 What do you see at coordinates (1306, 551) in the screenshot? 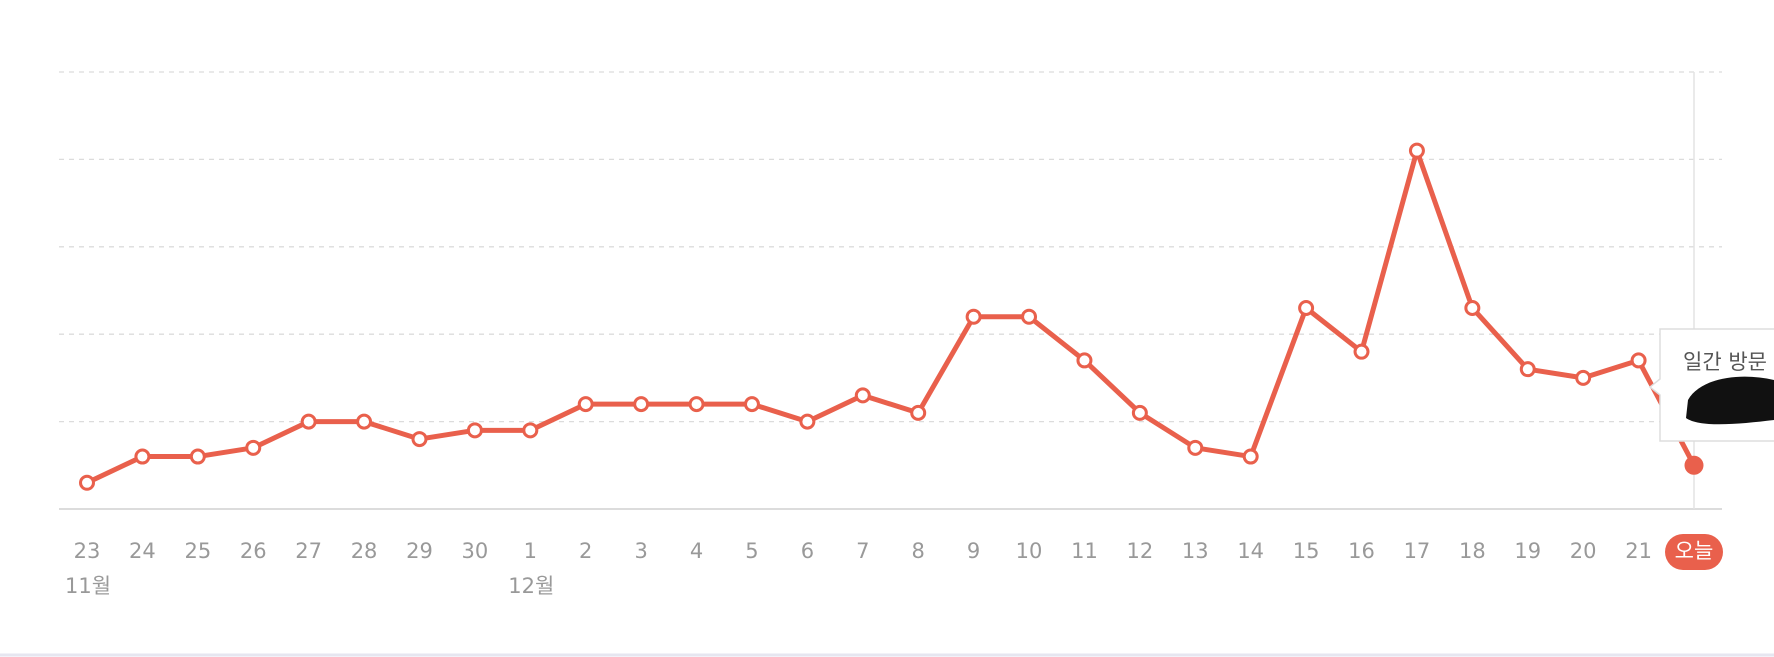
I see `x-tick-label: 15` at bounding box center [1306, 551].